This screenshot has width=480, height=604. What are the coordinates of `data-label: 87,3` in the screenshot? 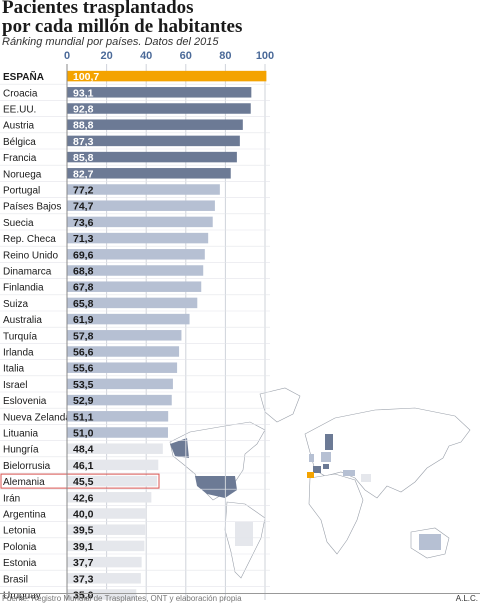 It's located at (83, 142).